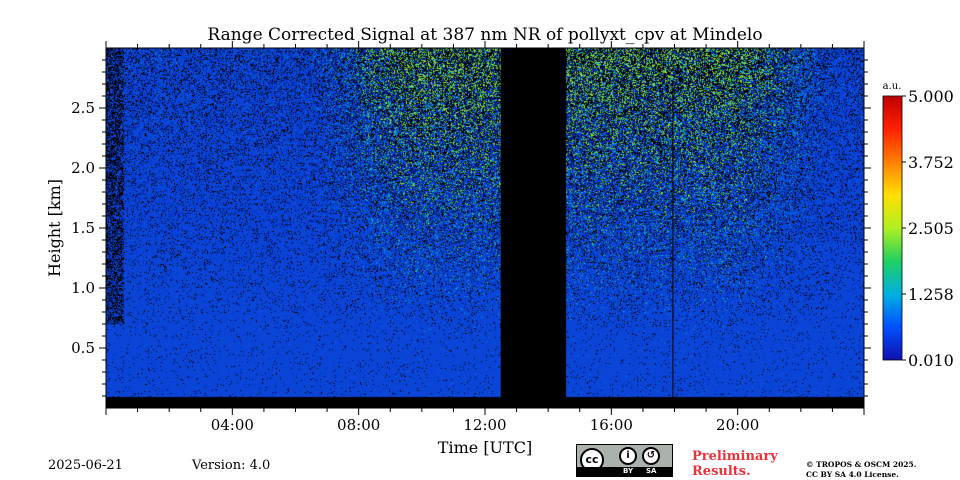  Describe the element at coordinates (83, 168) in the screenshot. I see `y-tick-label: 2.0` at that location.